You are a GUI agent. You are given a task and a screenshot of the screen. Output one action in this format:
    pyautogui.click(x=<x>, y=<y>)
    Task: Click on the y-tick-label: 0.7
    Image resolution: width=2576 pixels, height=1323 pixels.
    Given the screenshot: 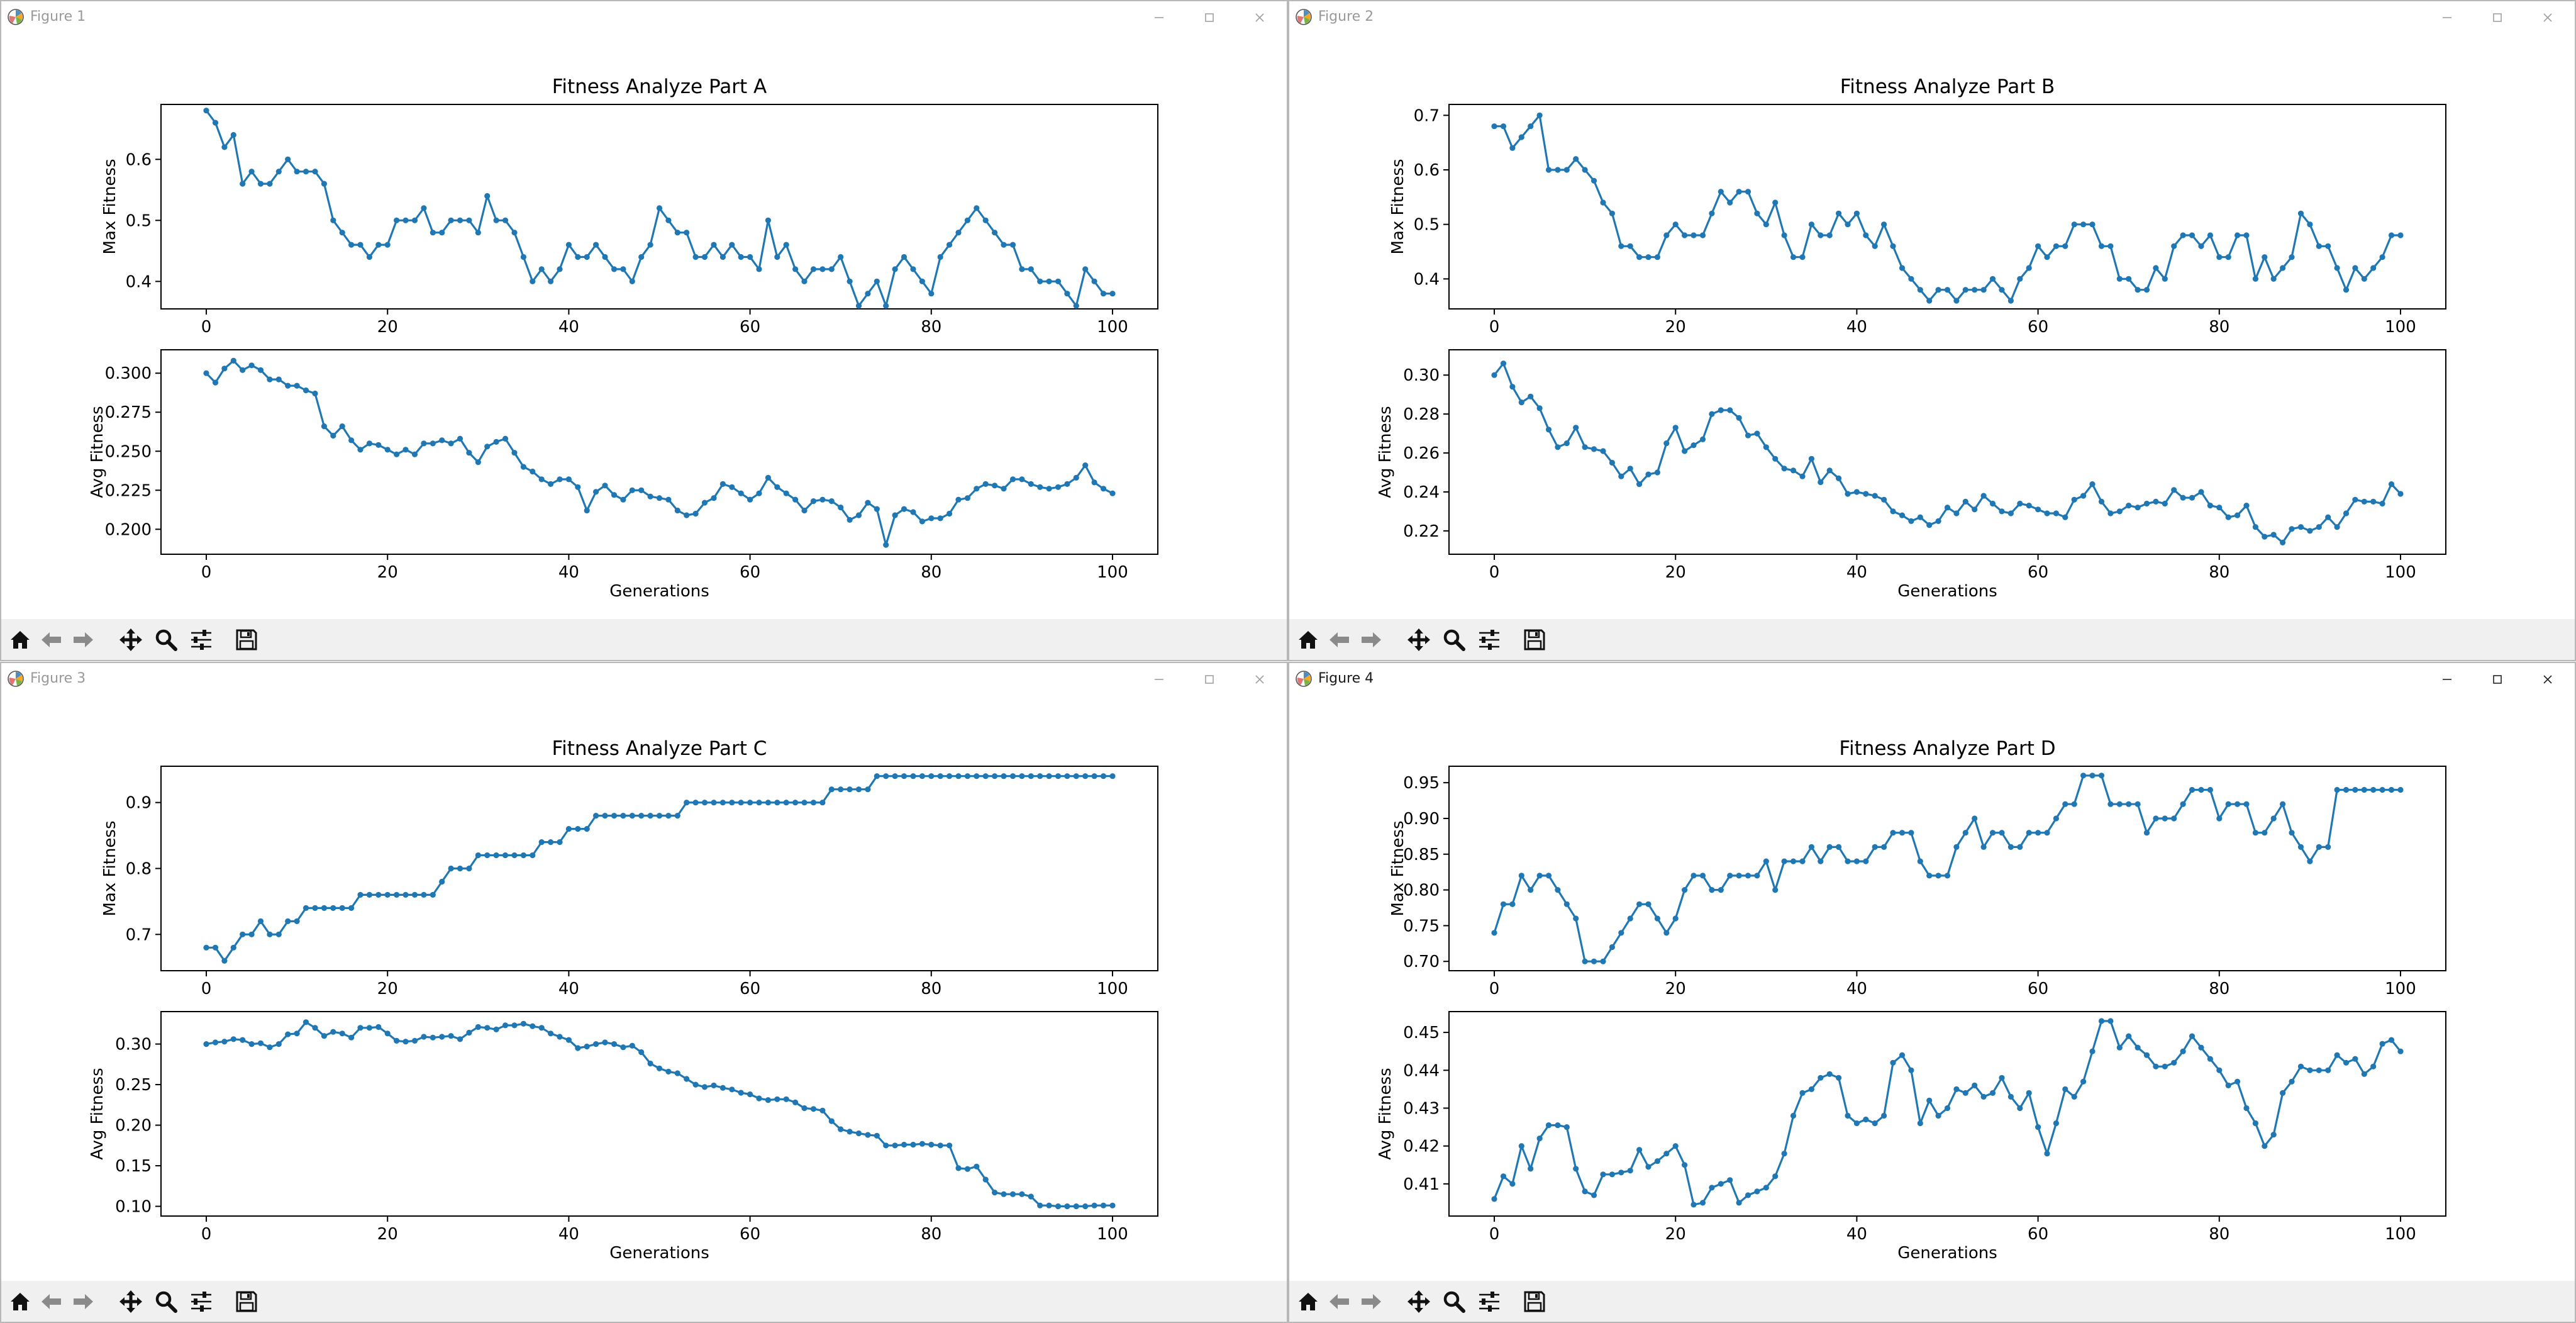 What is the action you would take?
    pyautogui.click(x=139, y=934)
    